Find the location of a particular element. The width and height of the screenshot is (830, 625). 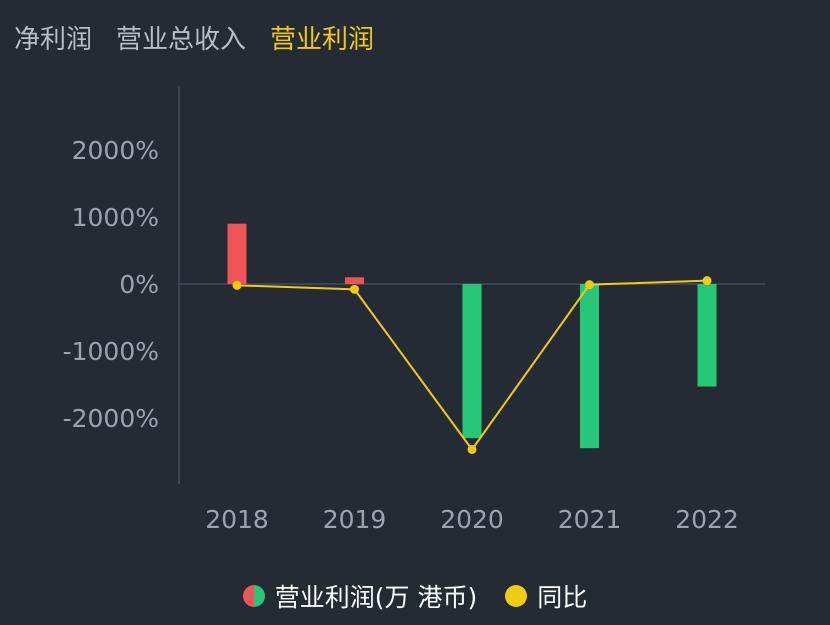

legend-line-swatch is located at coordinates (516, 596).